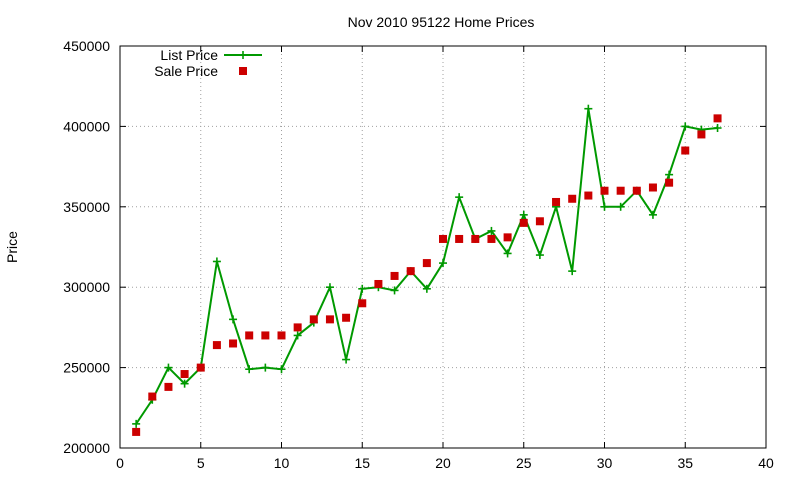 The width and height of the screenshot is (800, 480). Describe the element at coordinates (201, 463) in the screenshot. I see `x-tick-label: 5` at that location.